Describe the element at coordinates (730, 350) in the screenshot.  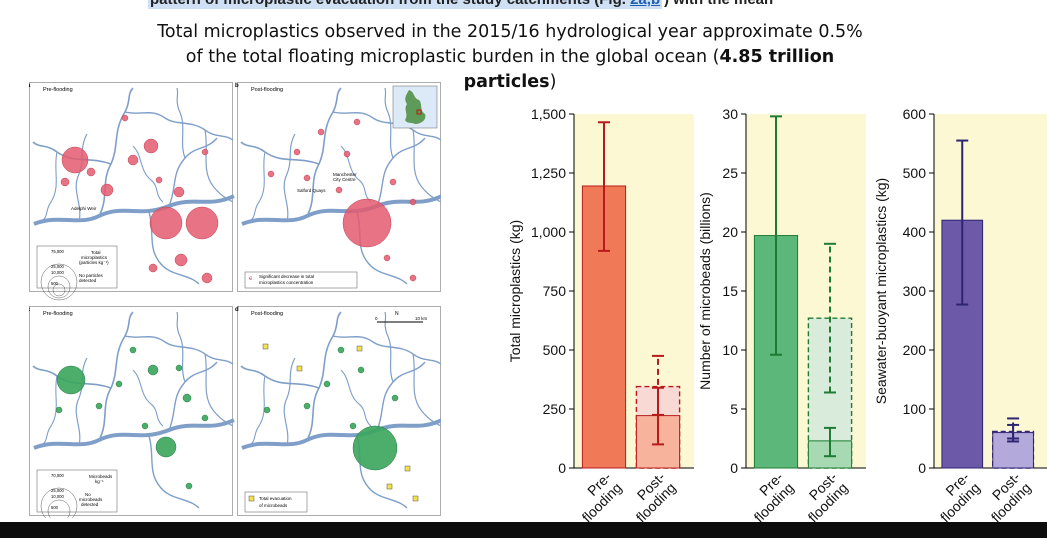
I see `y-tick-label-1-2: 10` at that location.